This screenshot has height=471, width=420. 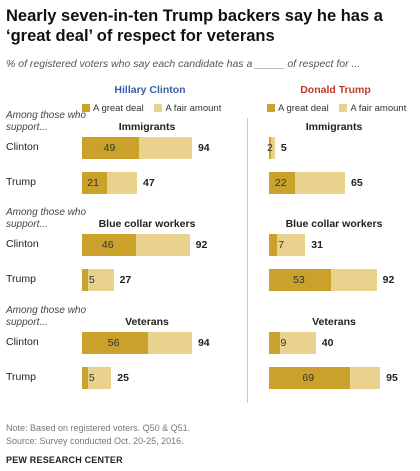 What do you see at coordinates (203, 343) in the screenshot?
I see `value-total-hillary-veterans-clinton-supporters: 94` at bounding box center [203, 343].